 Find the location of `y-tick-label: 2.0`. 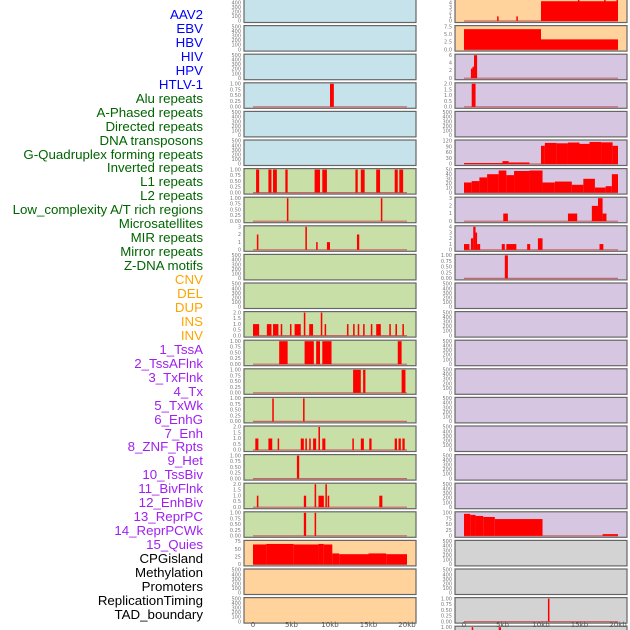

y-tick-label: 2.0 is located at coordinates (237, 485).